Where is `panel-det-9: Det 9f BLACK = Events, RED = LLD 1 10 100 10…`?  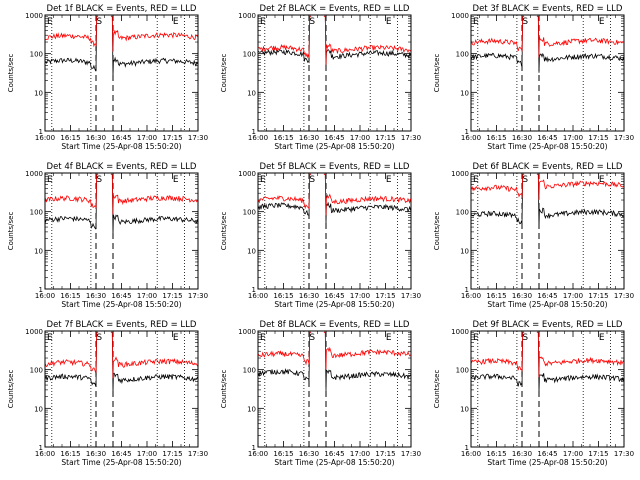
panel-det-9: Det 9f BLACK = Events, RED = LLD 1 10 100 10… is located at coordinates (533, 393).